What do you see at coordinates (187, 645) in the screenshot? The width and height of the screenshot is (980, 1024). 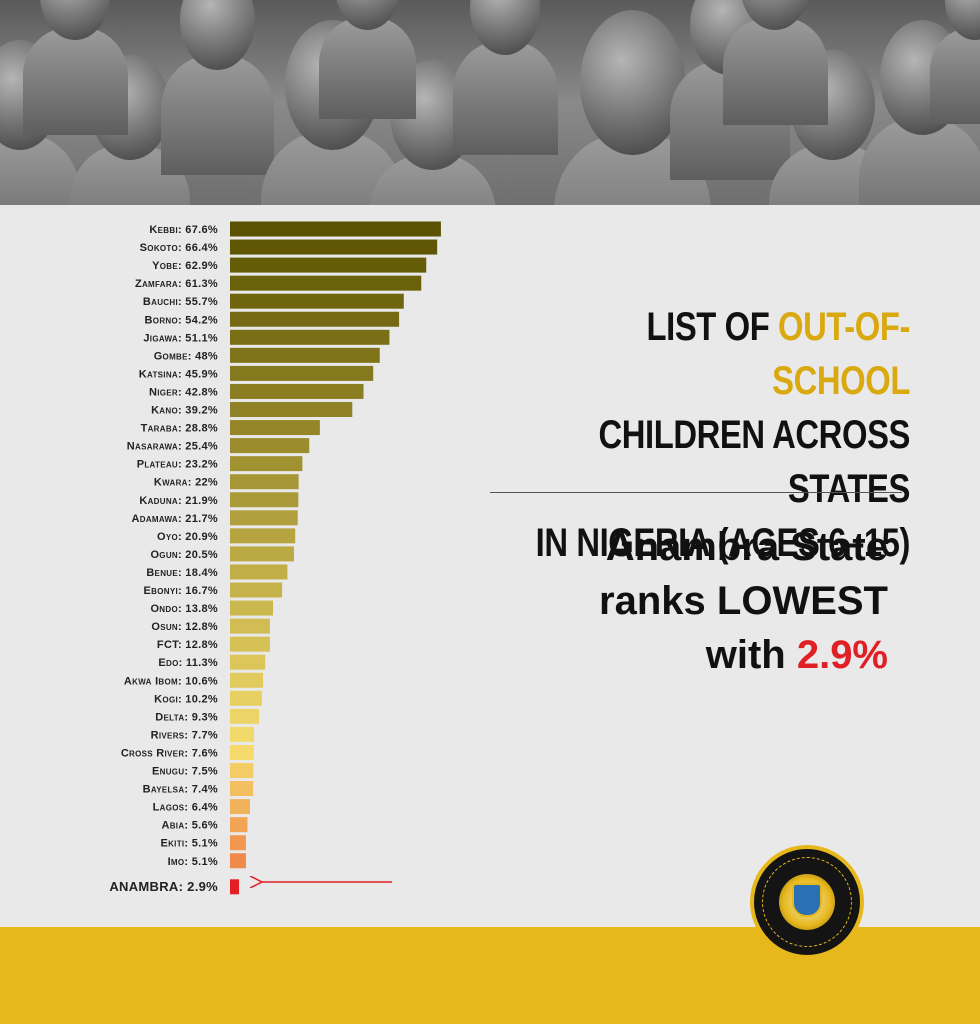 I see `bar-label-fct: FCT: 12.8%` at bounding box center [187, 645].